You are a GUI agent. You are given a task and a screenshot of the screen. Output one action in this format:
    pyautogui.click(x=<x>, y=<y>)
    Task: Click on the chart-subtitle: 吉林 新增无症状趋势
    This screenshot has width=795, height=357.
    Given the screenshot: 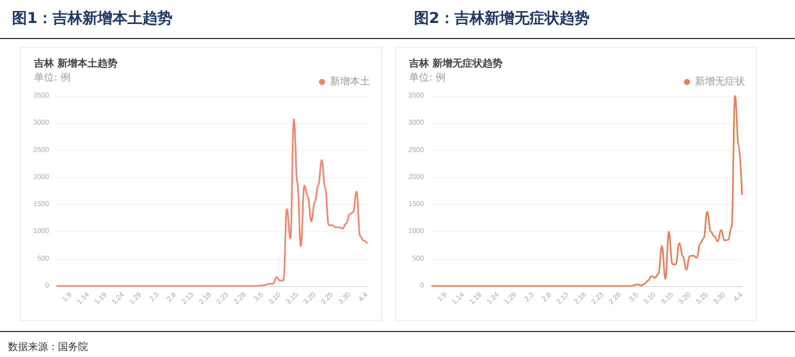 What is the action you would take?
    pyautogui.click(x=455, y=64)
    